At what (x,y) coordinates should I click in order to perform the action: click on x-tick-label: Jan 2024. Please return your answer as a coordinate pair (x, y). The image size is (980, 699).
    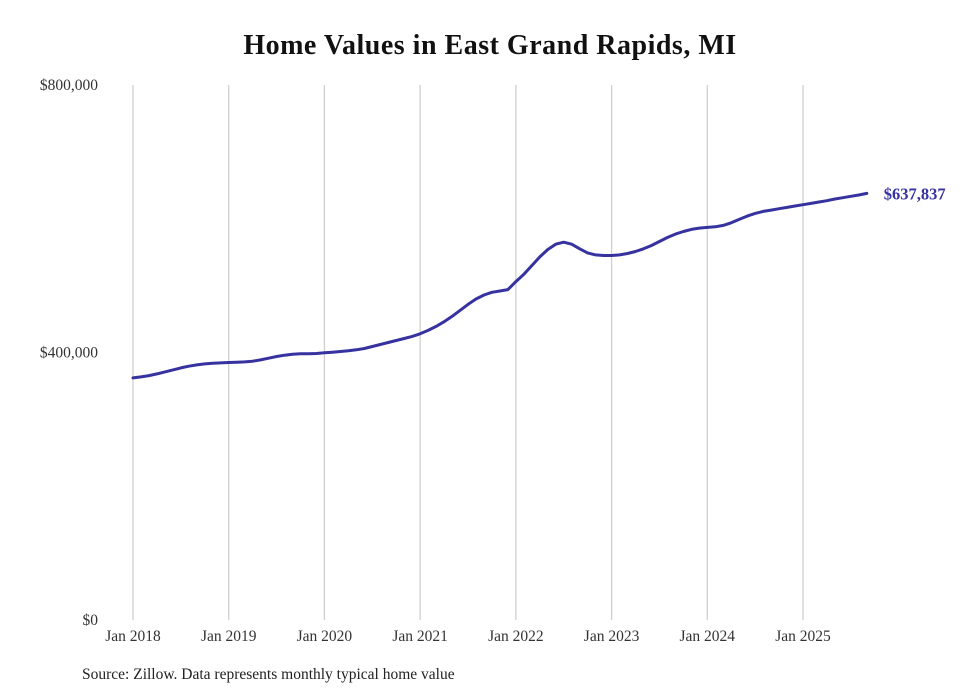
    Looking at the image, I should click on (708, 636).